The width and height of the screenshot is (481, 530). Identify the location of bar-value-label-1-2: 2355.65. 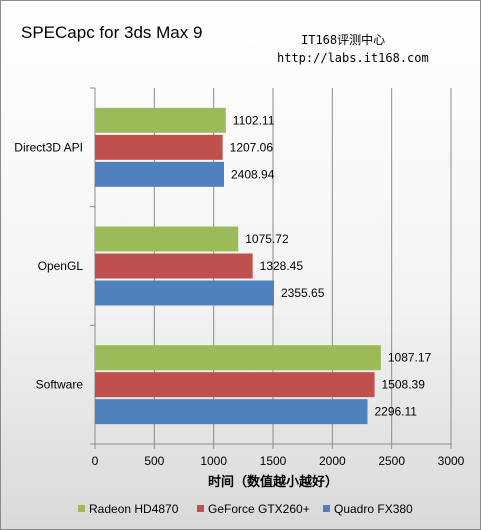
(303, 293).